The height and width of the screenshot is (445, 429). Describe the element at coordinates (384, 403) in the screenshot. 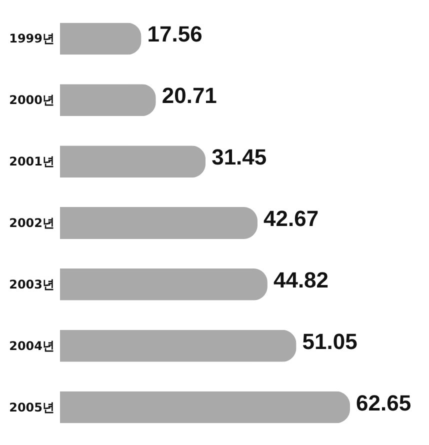

I see `data-label: 62.65` at that location.